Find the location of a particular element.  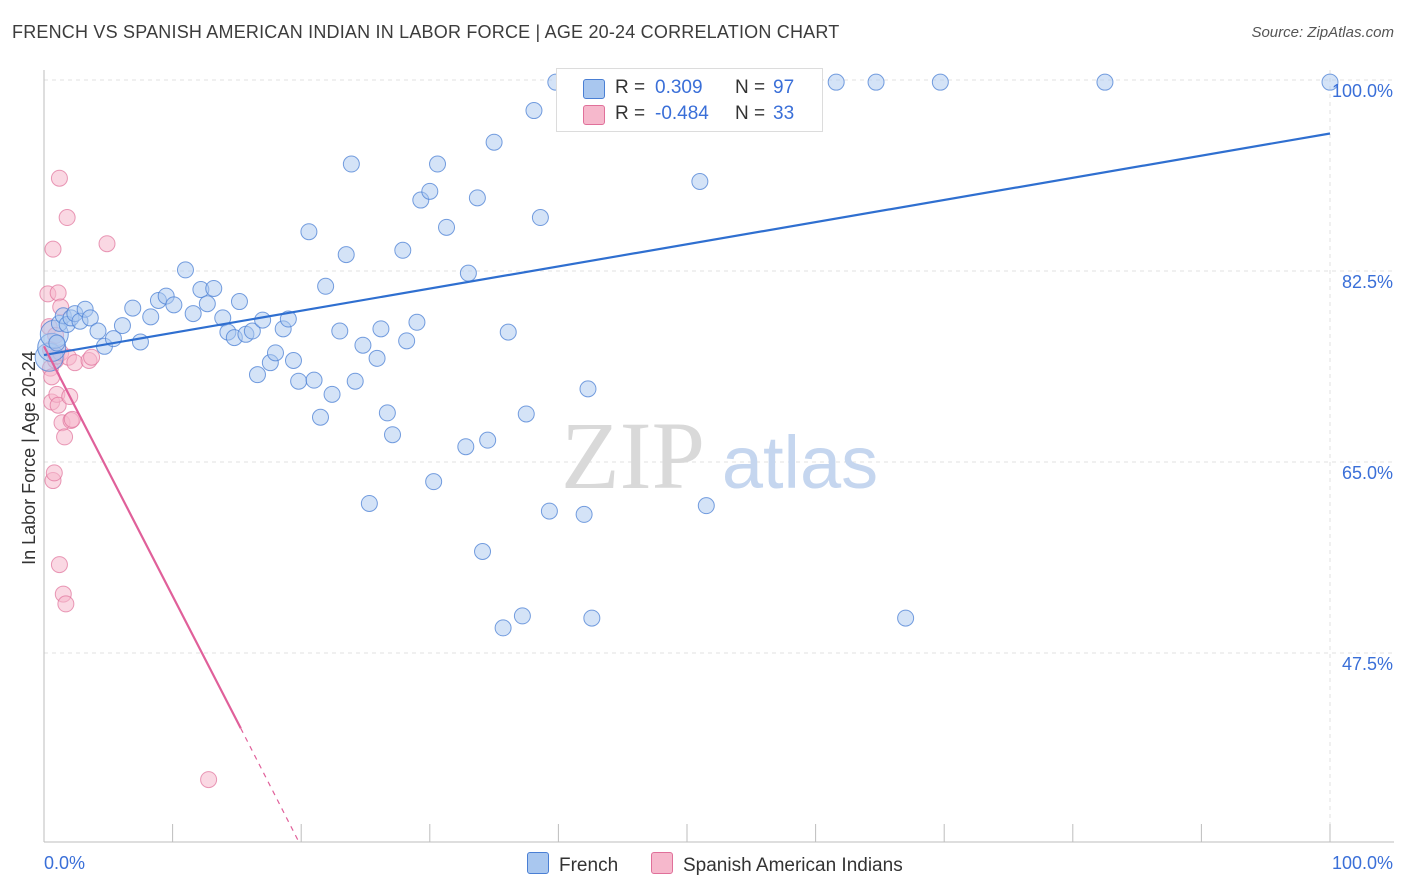

legend-r-value-spanish: -0.484 is located at coordinates (682, 113).